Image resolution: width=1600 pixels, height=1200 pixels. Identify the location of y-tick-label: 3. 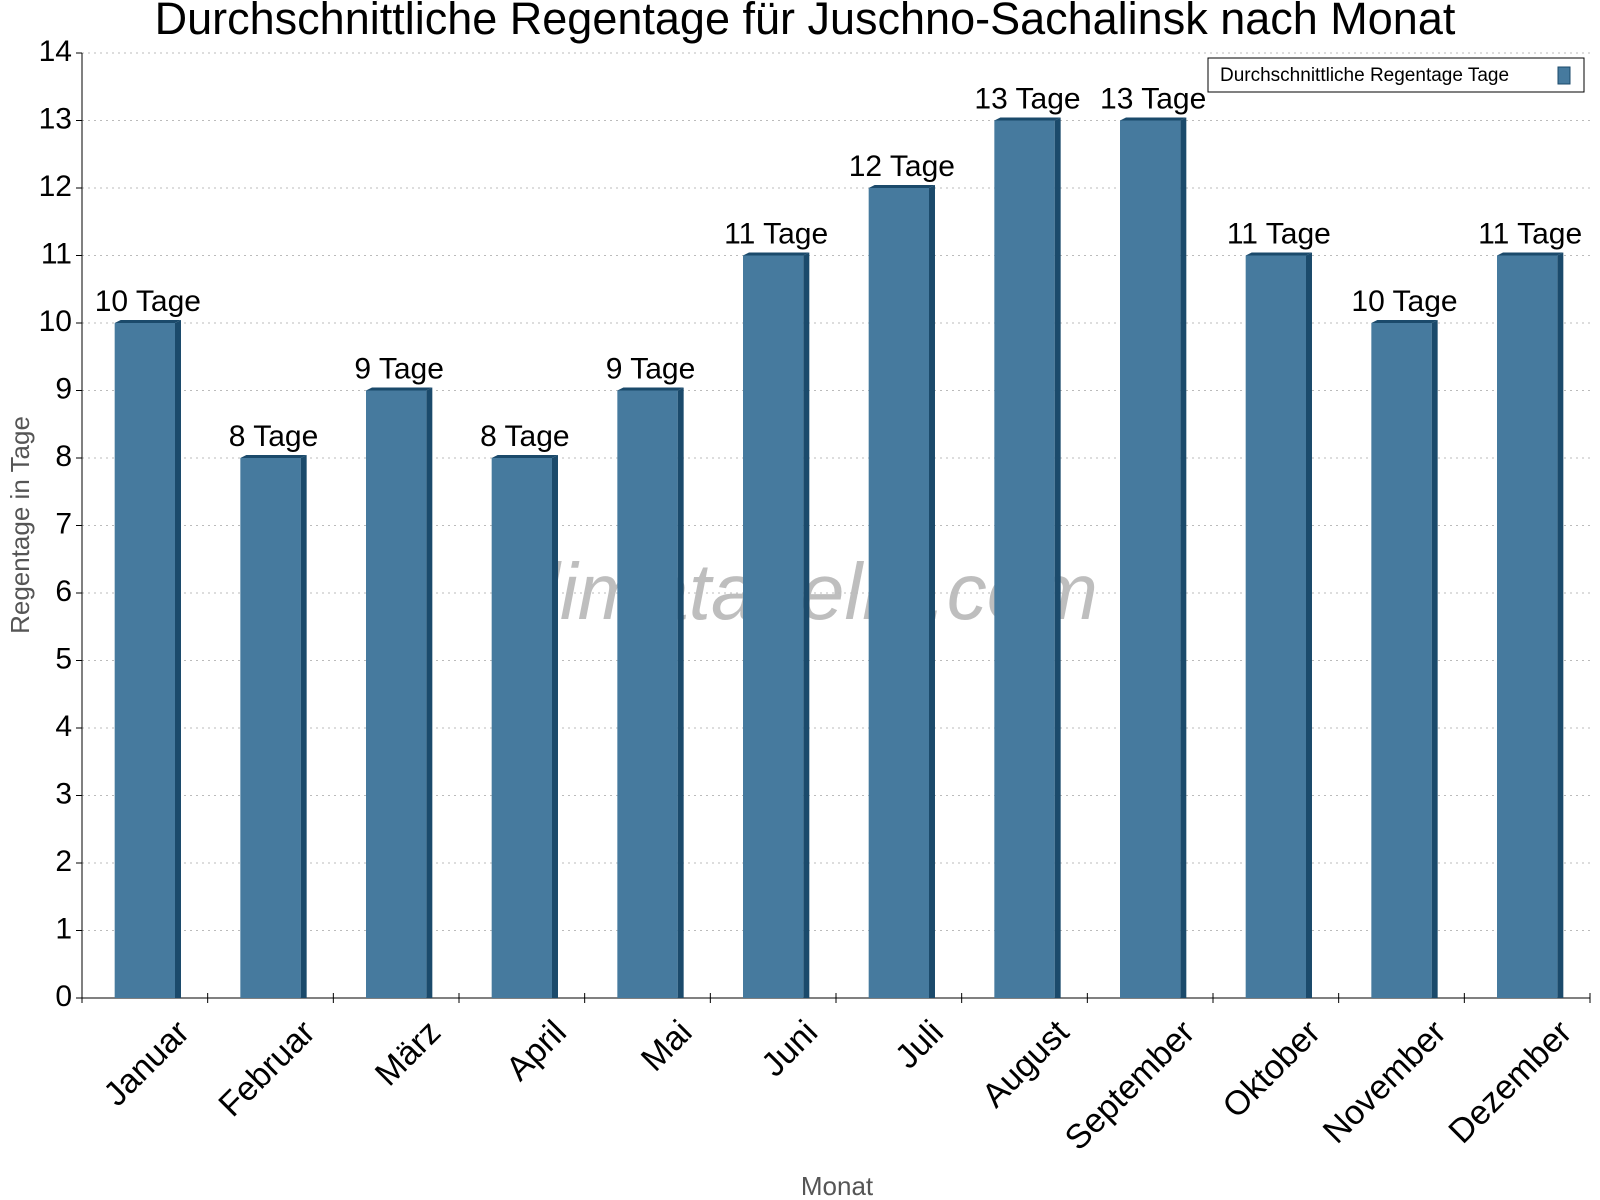
(63, 793).